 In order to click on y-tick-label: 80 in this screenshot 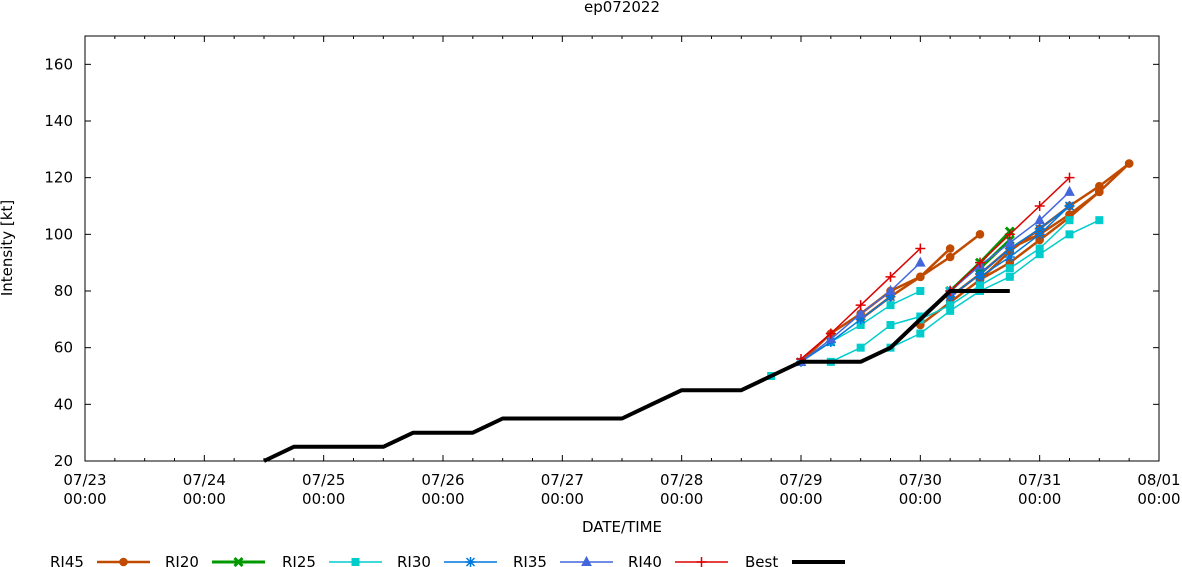, I will do `click(63, 291)`.